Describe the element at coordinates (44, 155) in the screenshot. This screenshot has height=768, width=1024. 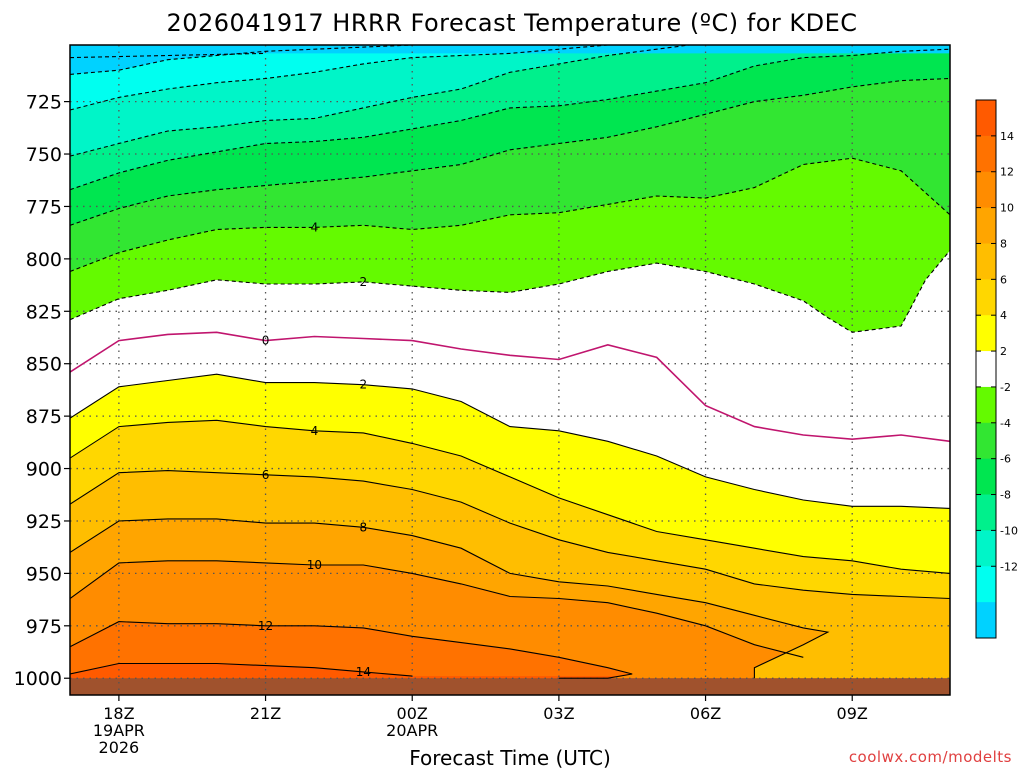
I see `y-tick-label: 750` at that location.